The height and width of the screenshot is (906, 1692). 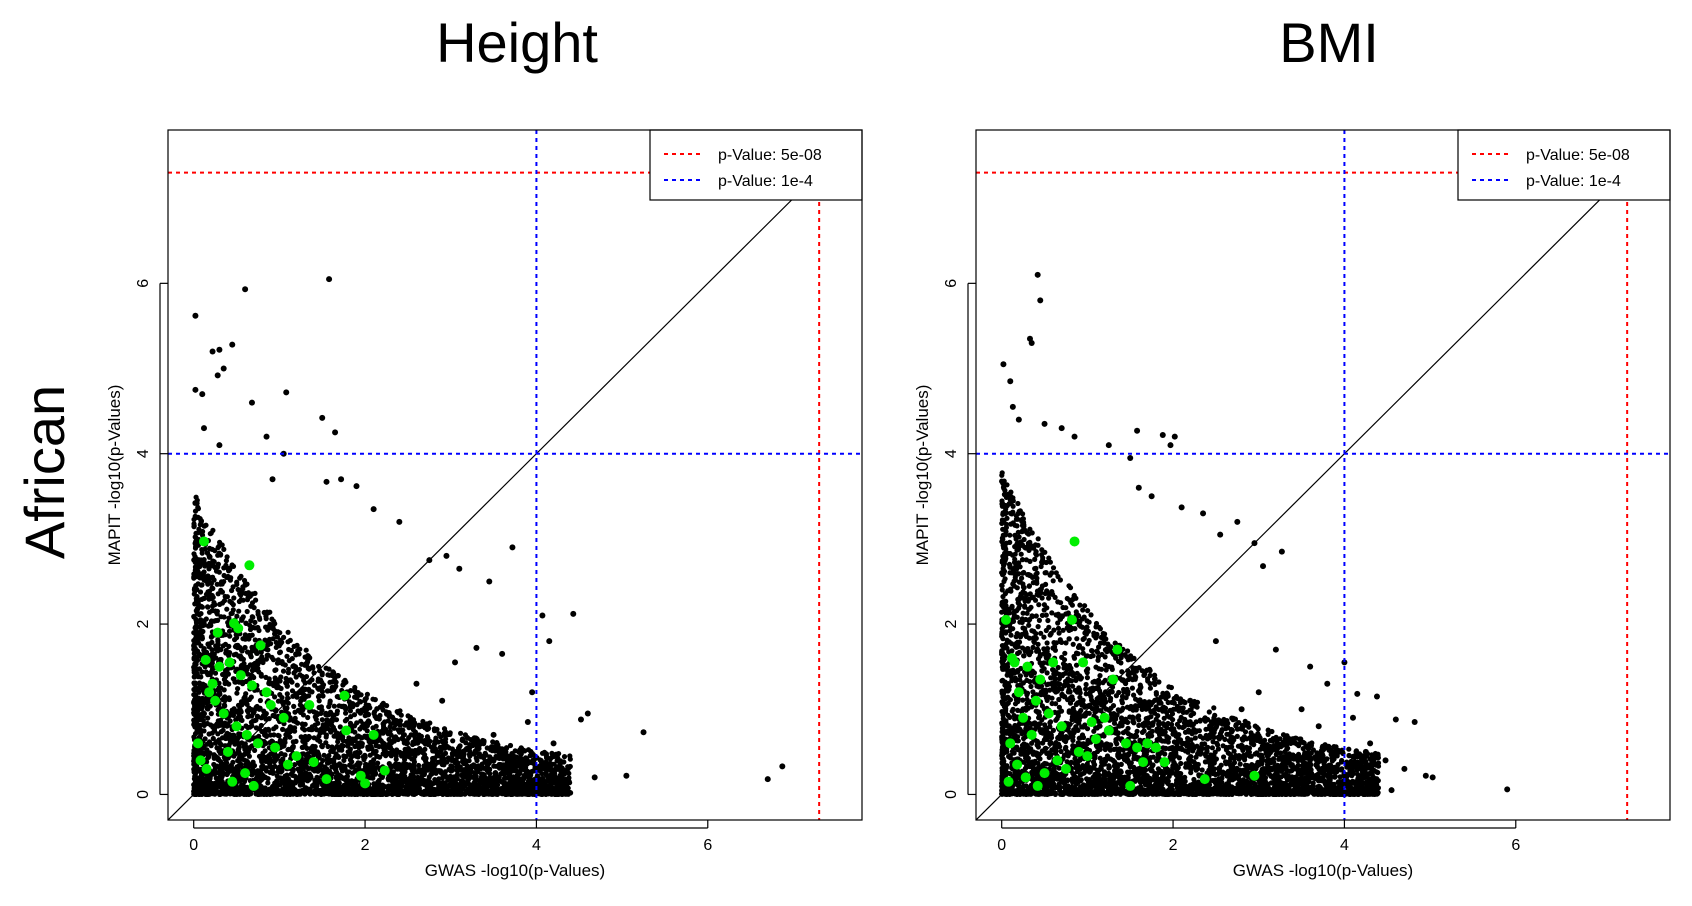 What do you see at coordinates (707, 845) in the screenshot?
I see `x-tick-label: 6` at bounding box center [707, 845].